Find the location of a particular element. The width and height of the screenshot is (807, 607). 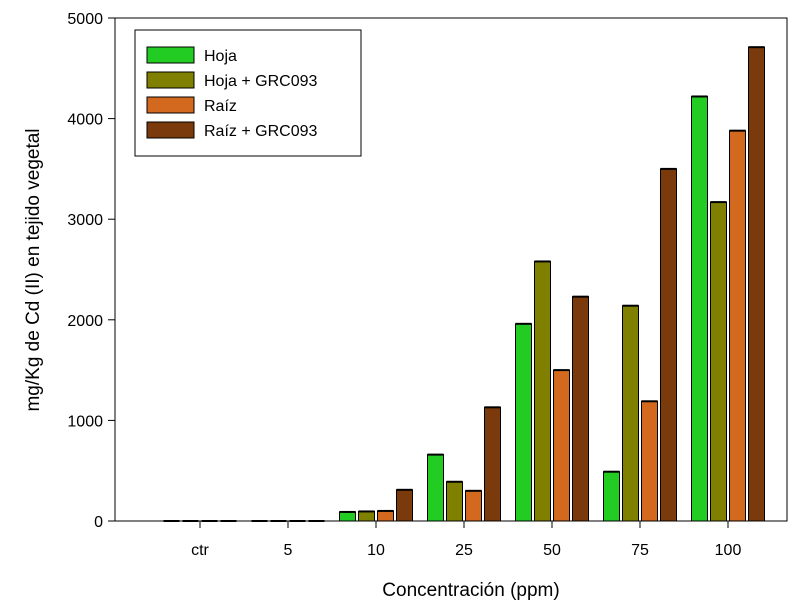

y-tick-label: 1000 is located at coordinates (85, 421).